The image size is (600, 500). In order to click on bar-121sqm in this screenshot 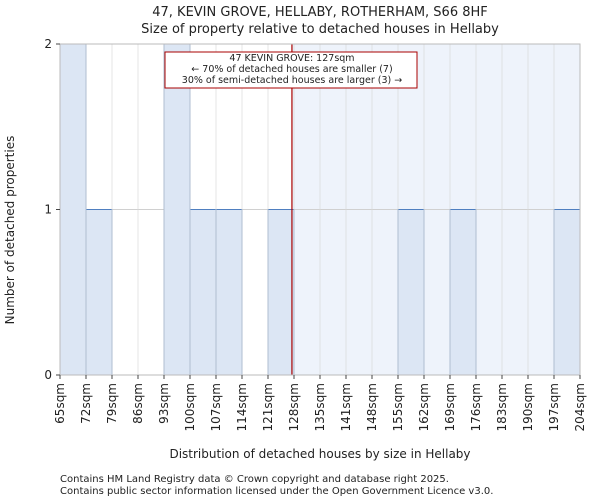, I will do `click(281, 292)`.